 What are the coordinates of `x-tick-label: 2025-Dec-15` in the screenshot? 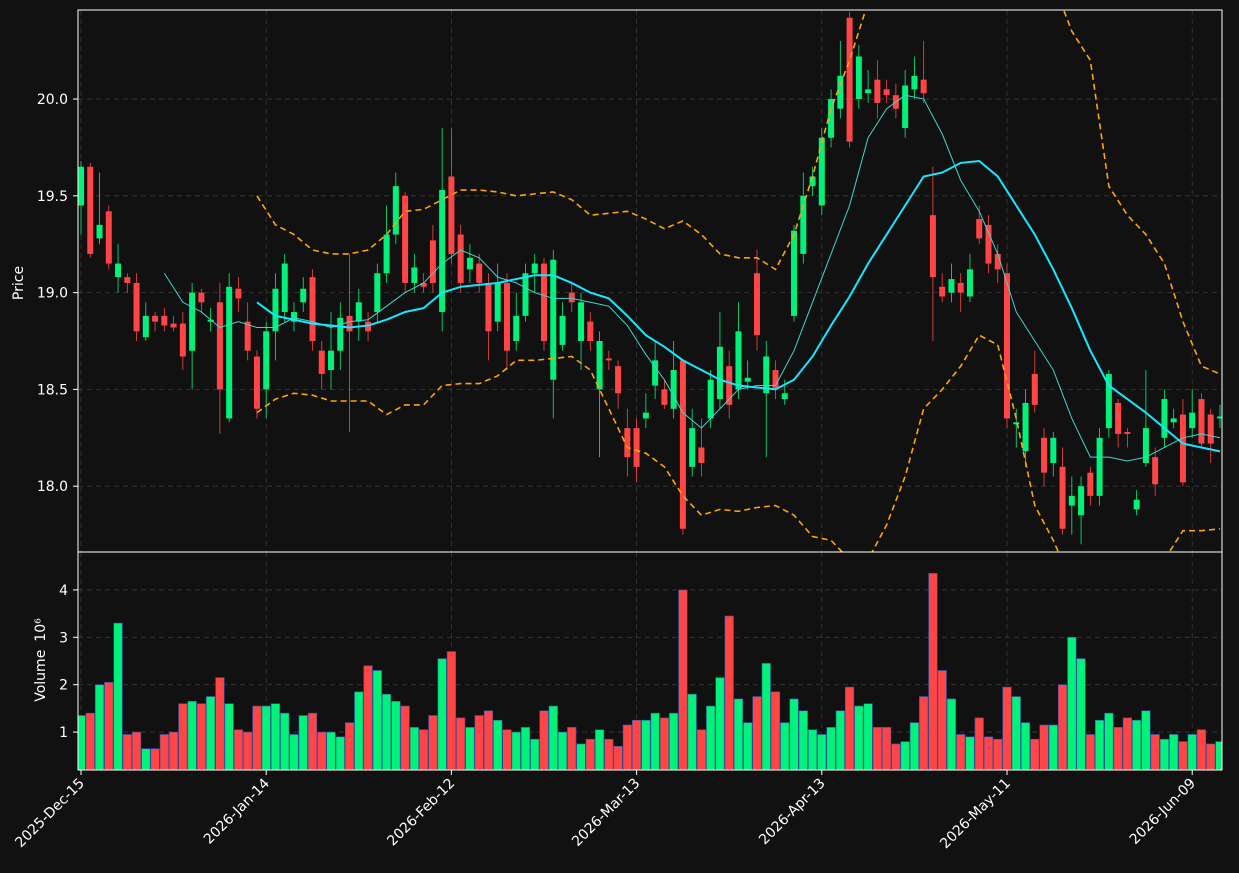 It's located at (49, 813).